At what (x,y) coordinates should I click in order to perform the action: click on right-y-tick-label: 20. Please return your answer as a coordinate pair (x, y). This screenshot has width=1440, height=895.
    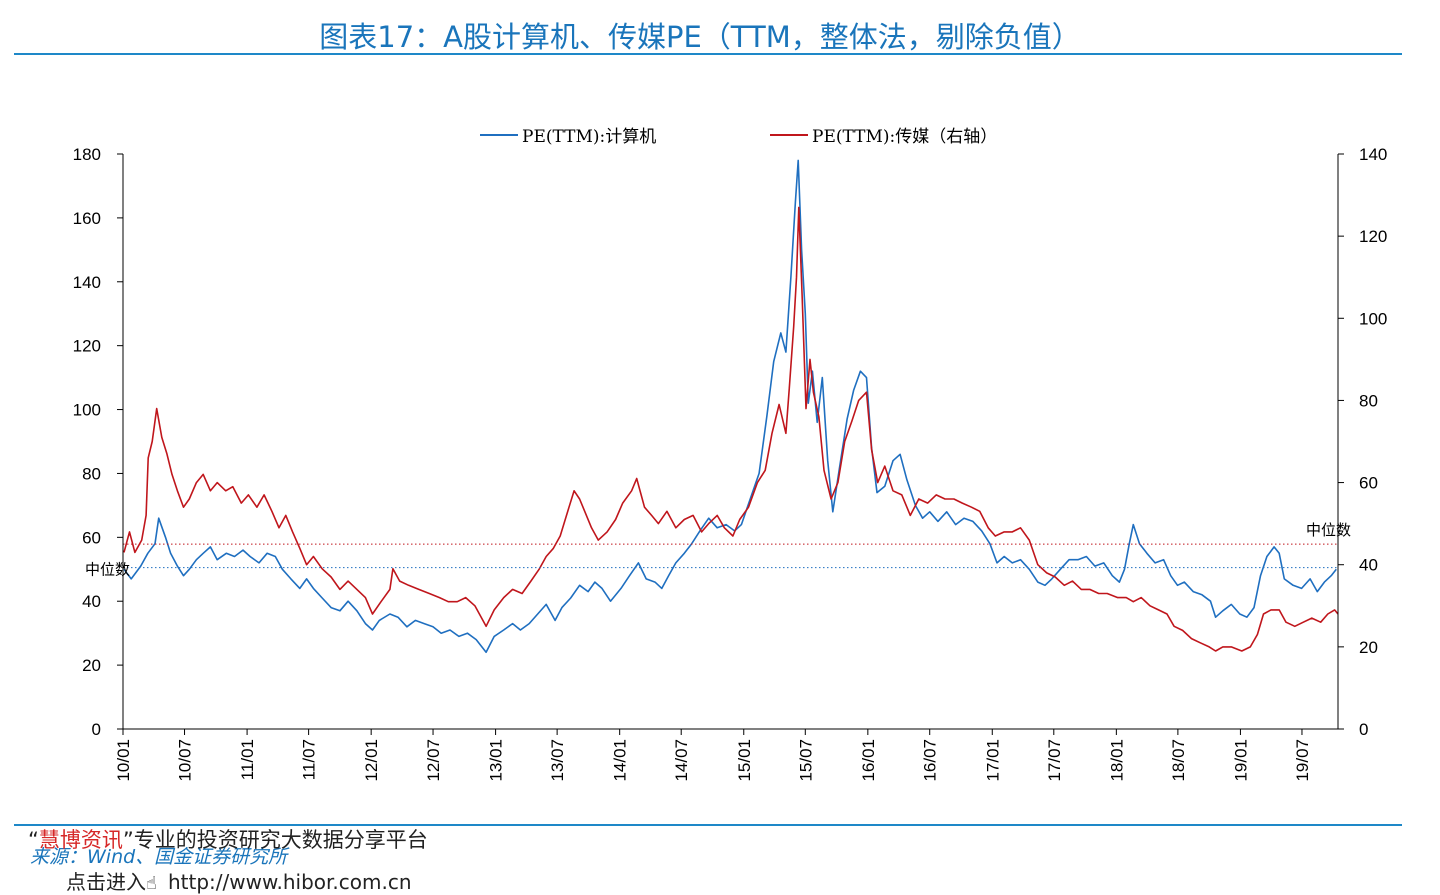
    Looking at the image, I should click on (1368, 647).